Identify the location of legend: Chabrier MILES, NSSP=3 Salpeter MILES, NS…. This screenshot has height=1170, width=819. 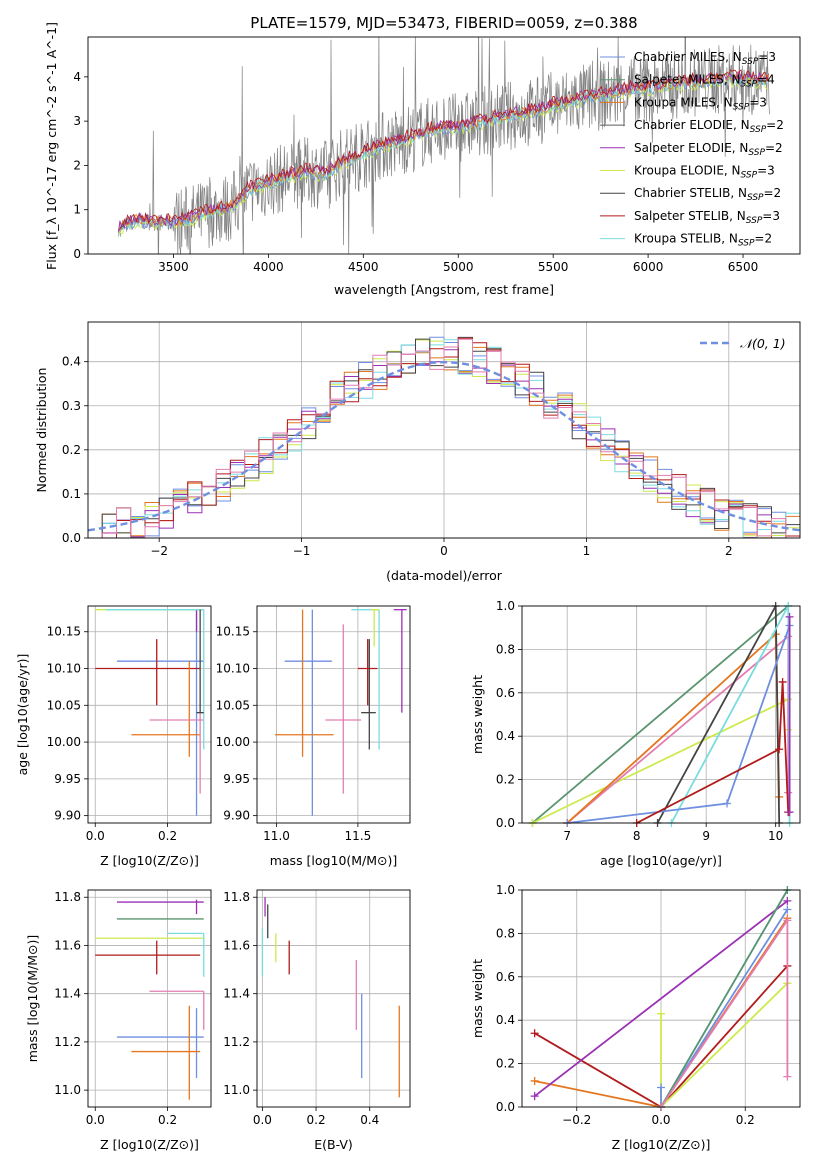
(692, 149).